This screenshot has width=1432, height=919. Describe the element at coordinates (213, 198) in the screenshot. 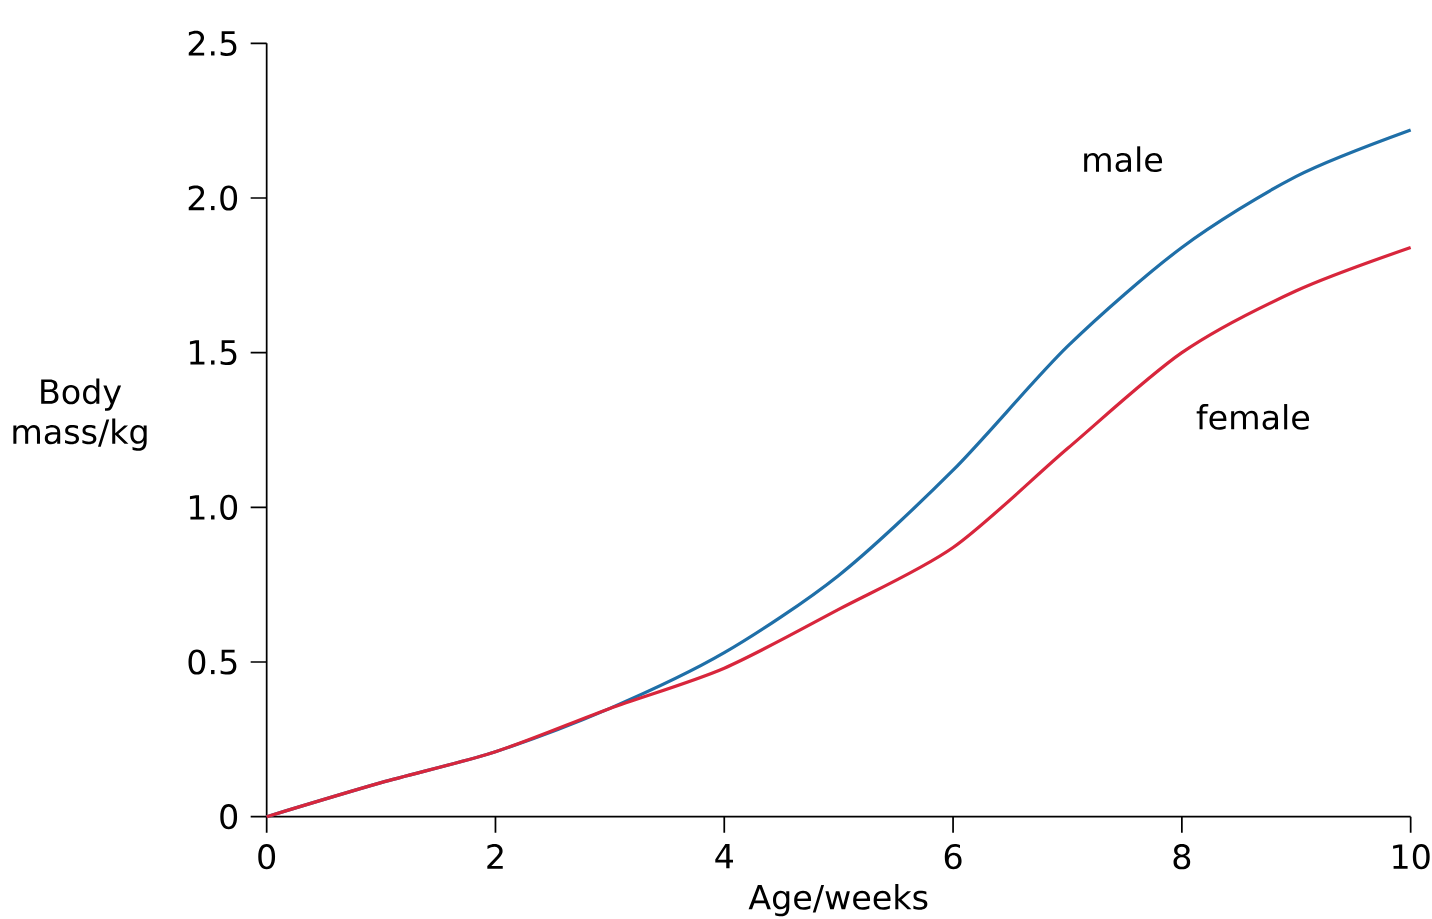

I see `y-tick-label: 2.0` at that location.